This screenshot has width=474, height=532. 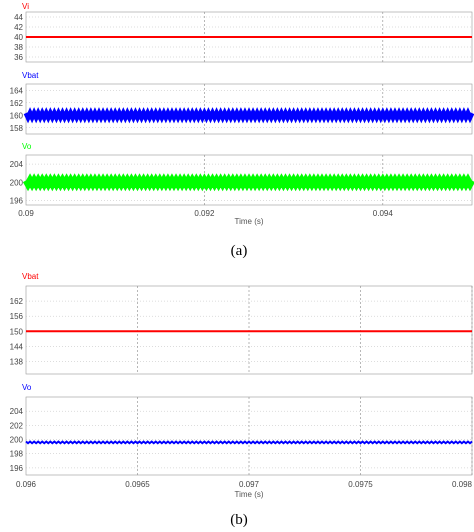 I want to click on figure-caption: (b), so click(x=239, y=520).